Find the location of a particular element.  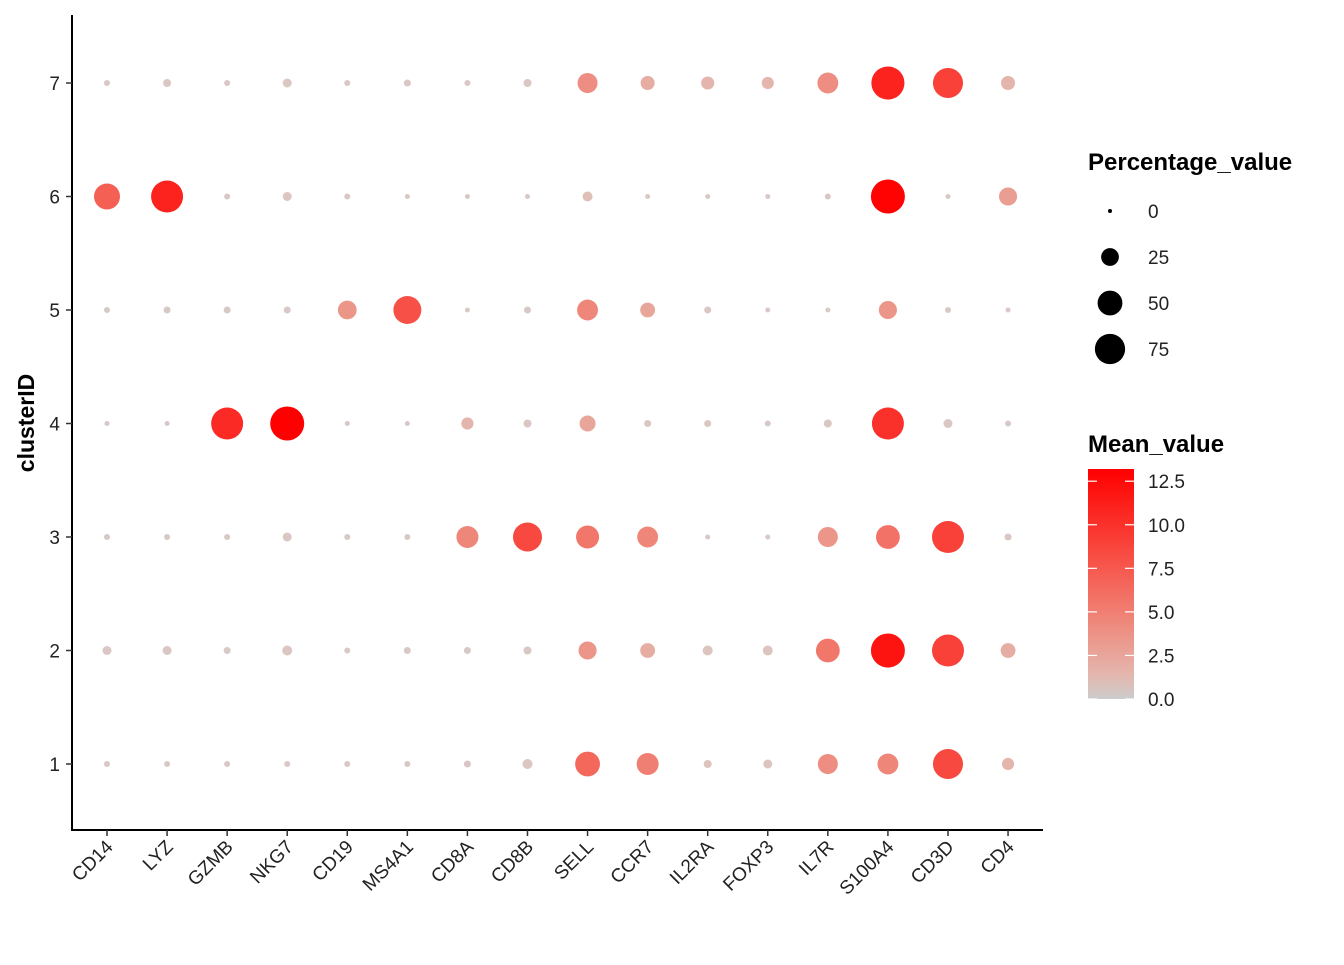

y-ticks: 1 2 3 4 5 6 7 is located at coordinates (60, 425).